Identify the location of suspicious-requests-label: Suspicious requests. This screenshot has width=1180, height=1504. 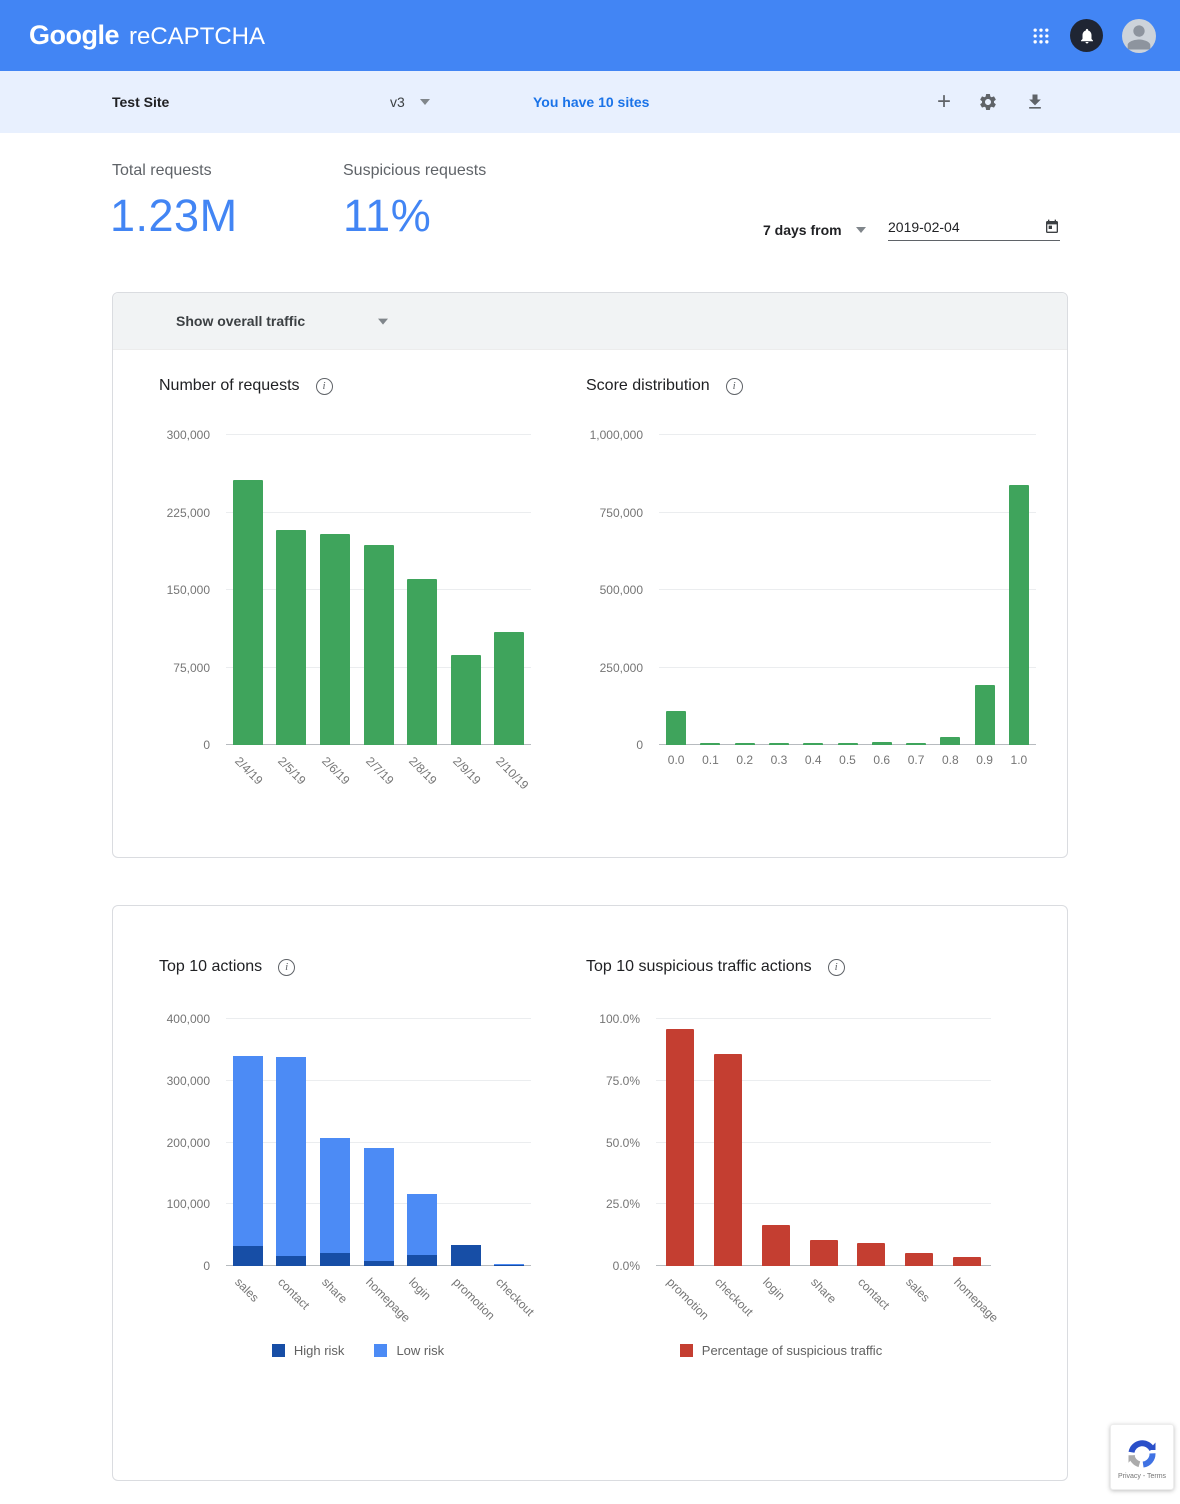
(415, 170).